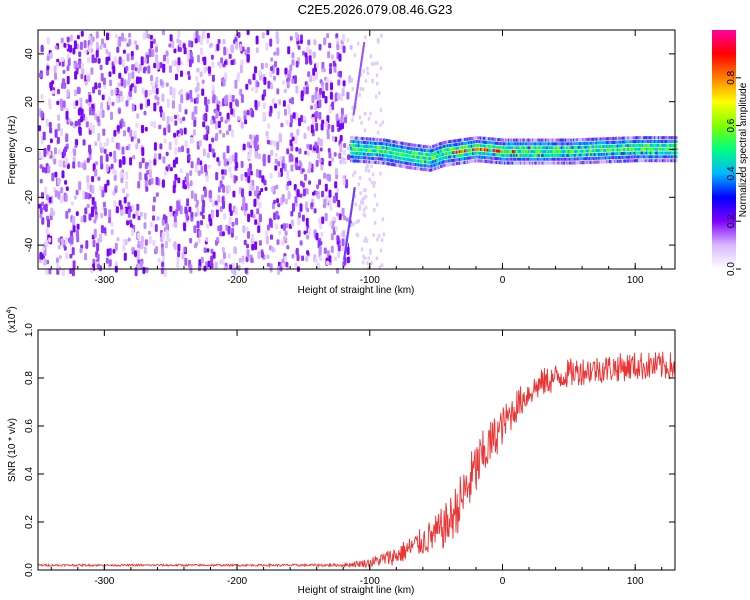 The height and width of the screenshot is (600, 750). Describe the element at coordinates (29, 244) in the screenshot. I see `spectrogram-y-tick-label: -40` at that location.